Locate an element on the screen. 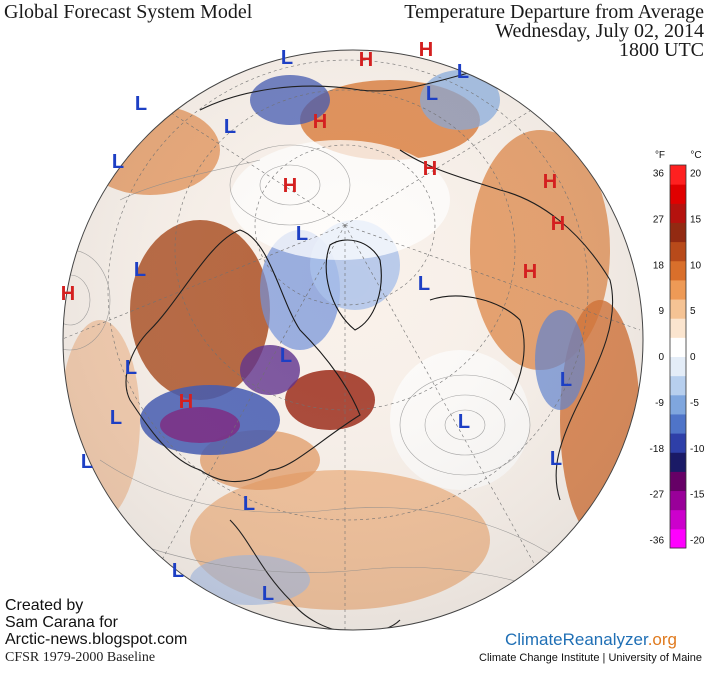 This screenshot has height=675, width=710. credit-author: Sam Carana for is located at coordinates (61, 622).